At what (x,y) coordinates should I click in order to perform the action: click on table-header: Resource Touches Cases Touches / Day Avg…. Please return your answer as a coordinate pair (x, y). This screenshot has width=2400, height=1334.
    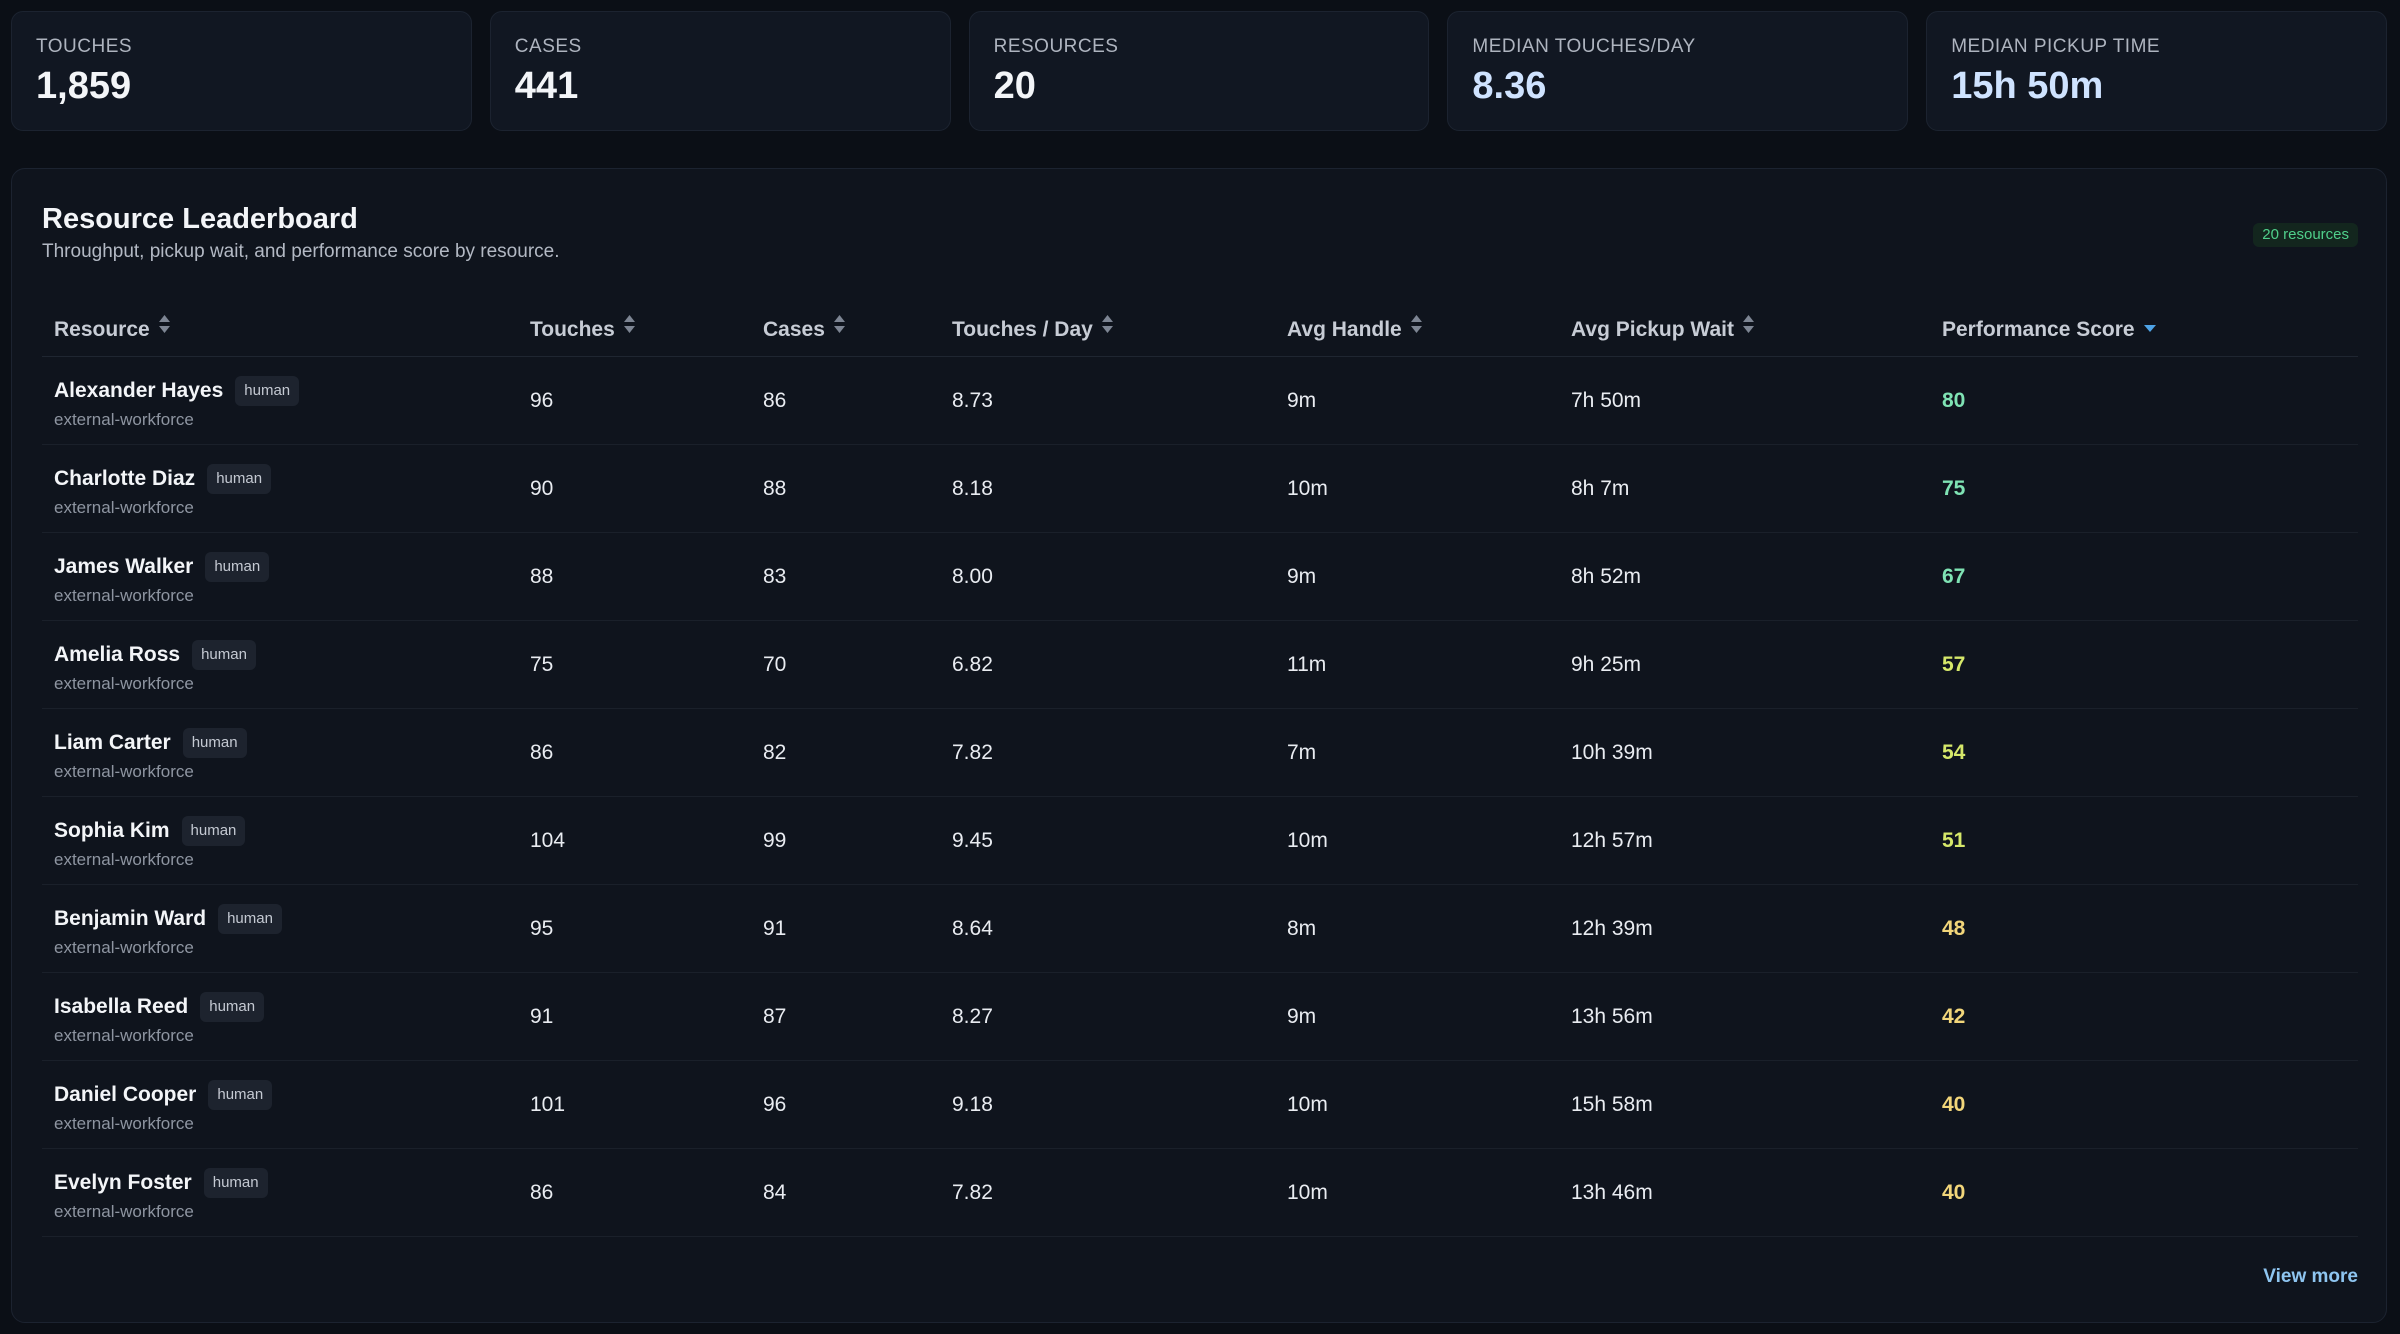
    Looking at the image, I should click on (1200, 327).